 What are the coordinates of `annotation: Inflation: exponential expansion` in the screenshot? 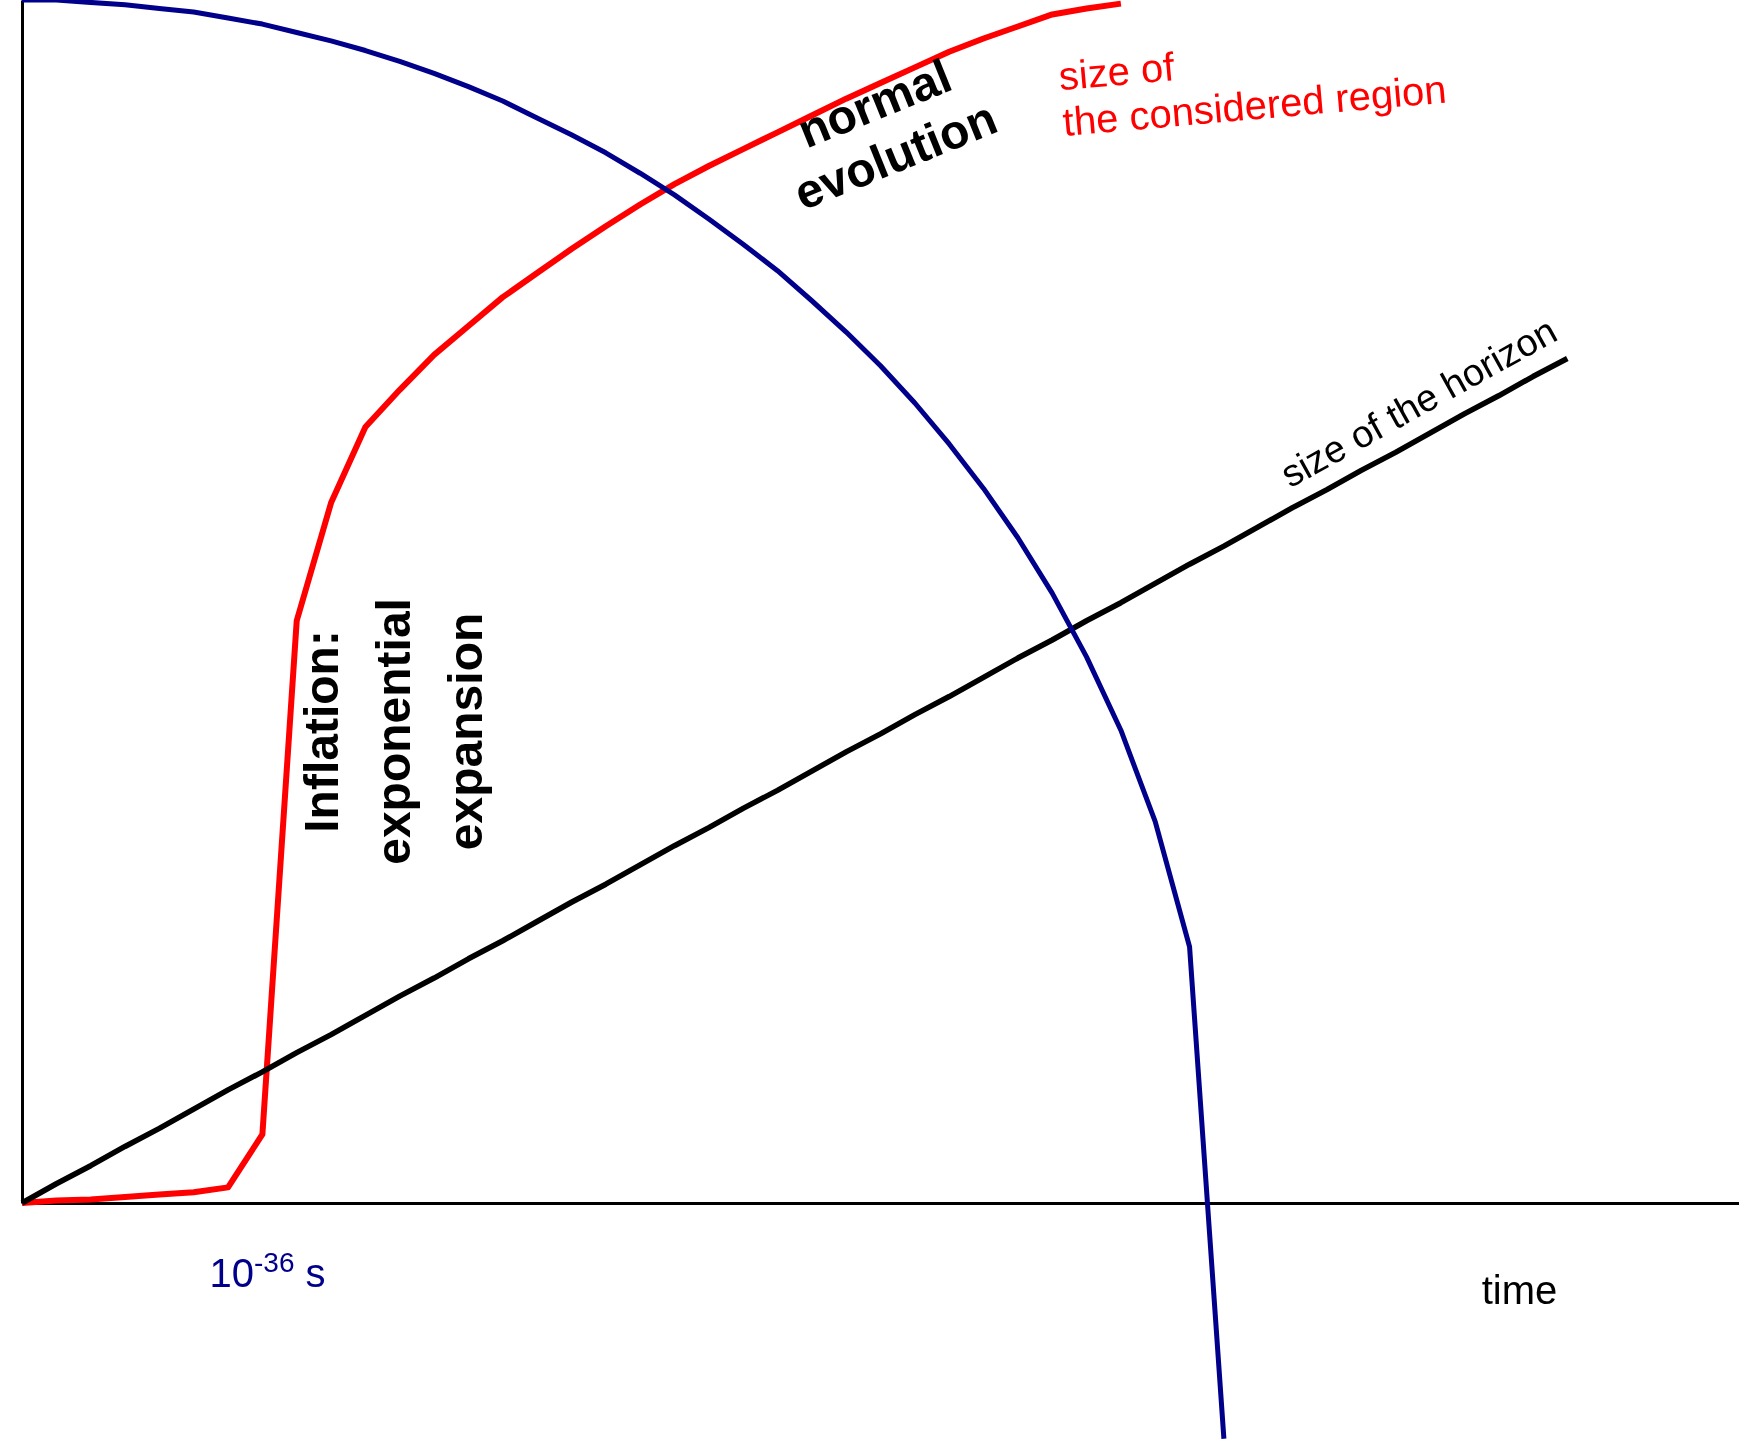 It's located at (394, 731).